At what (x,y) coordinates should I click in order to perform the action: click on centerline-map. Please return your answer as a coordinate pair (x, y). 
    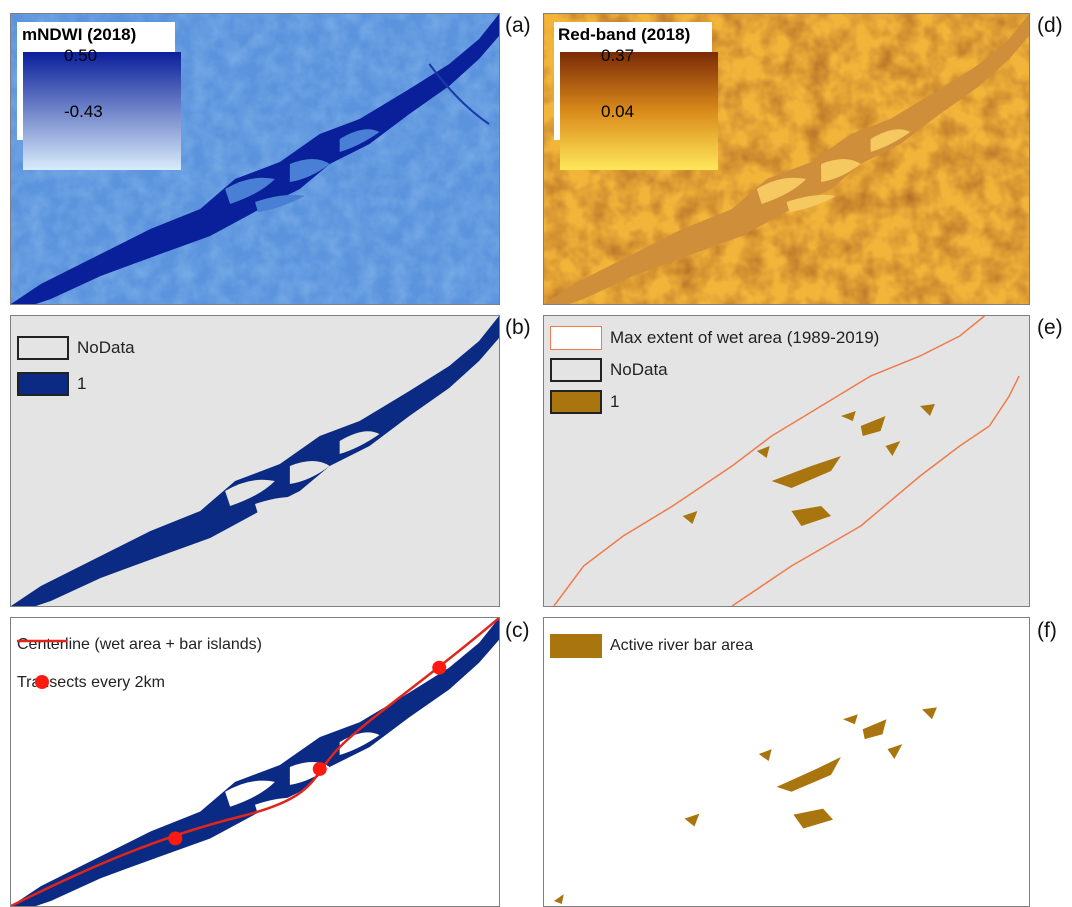
    Looking at the image, I should click on (255, 762).